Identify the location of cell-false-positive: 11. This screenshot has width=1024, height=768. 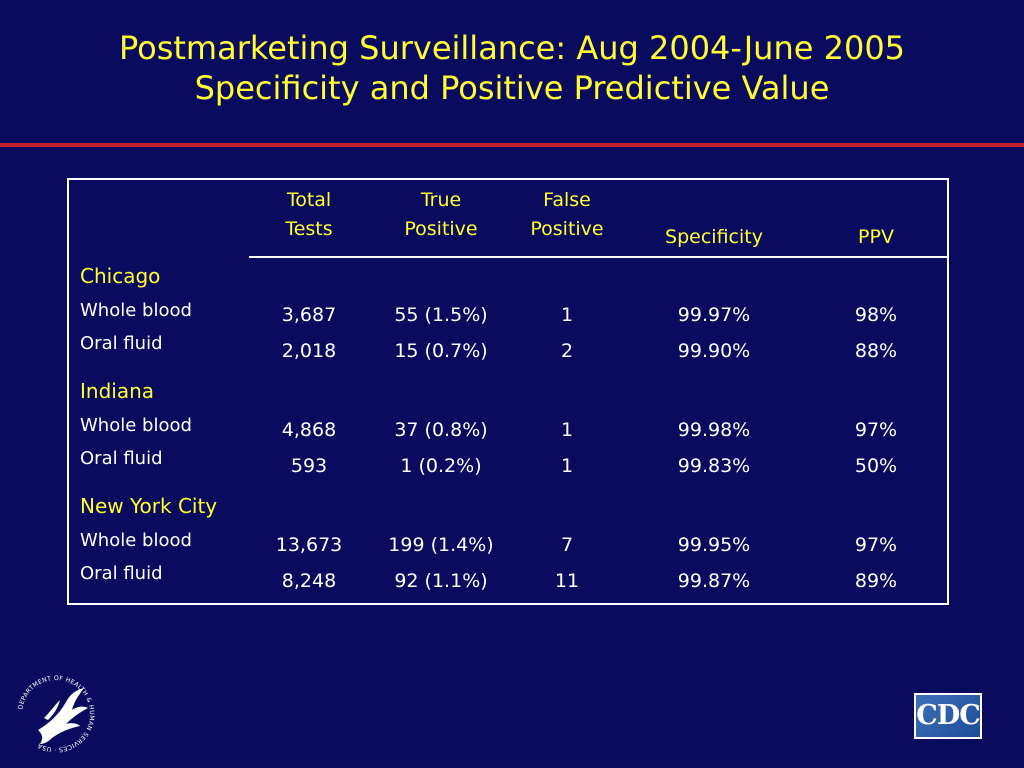
(567, 581).